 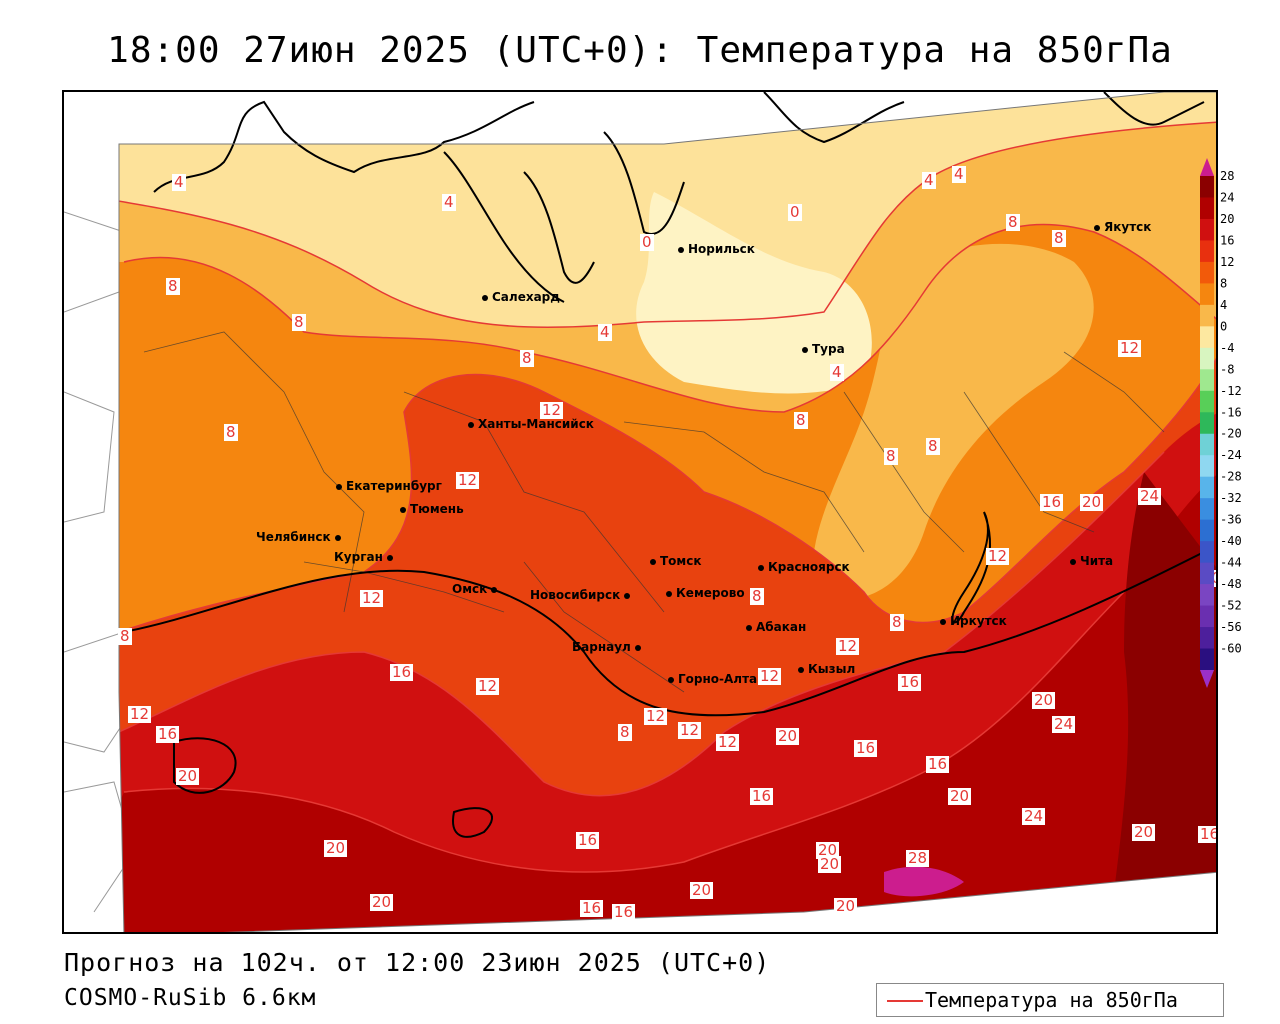 What do you see at coordinates (1231, 606) in the screenshot?
I see `colorbar-tick-label: -52` at bounding box center [1231, 606].